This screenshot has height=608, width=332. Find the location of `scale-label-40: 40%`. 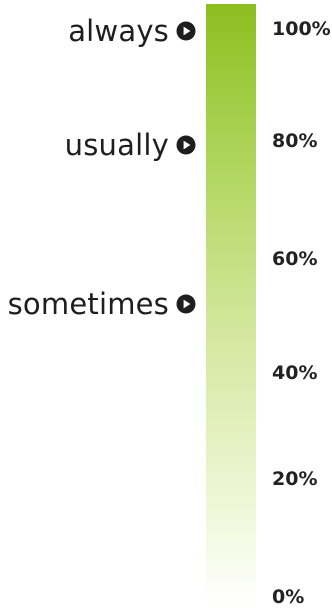

scale-label-40: 40% is located at coordinates (295, 373).